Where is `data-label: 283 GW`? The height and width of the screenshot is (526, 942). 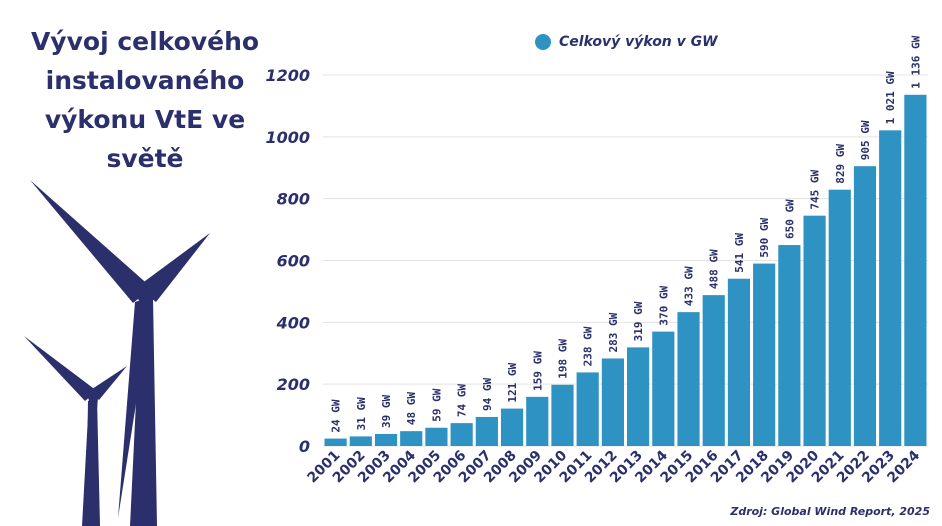 data-label: 283 GW is located at coordinates (613, 332).